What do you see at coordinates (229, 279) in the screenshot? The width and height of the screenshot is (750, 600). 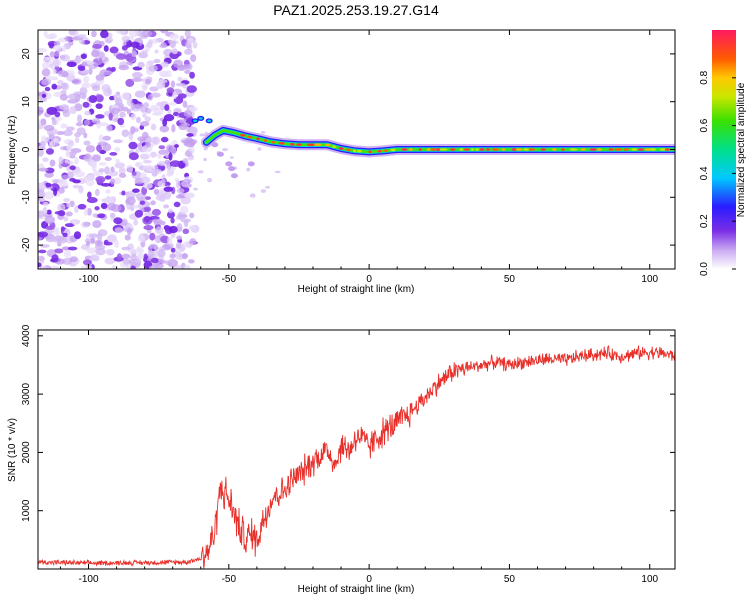 I see `x-tick-label: -50` at bounding box center [229, 279].